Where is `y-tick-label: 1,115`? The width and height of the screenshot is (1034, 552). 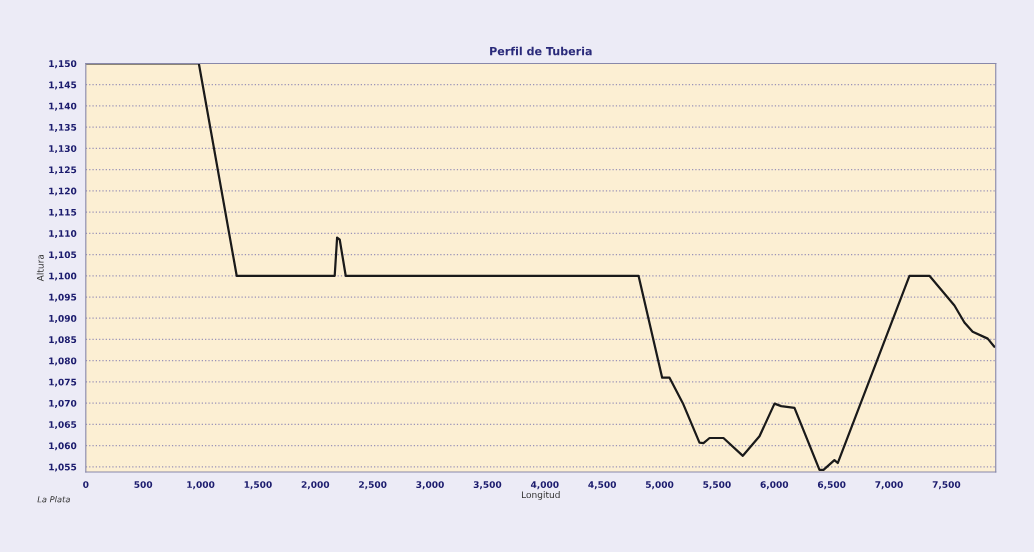 y-tick-label: 1,115 is located at coordinates (63, 212).